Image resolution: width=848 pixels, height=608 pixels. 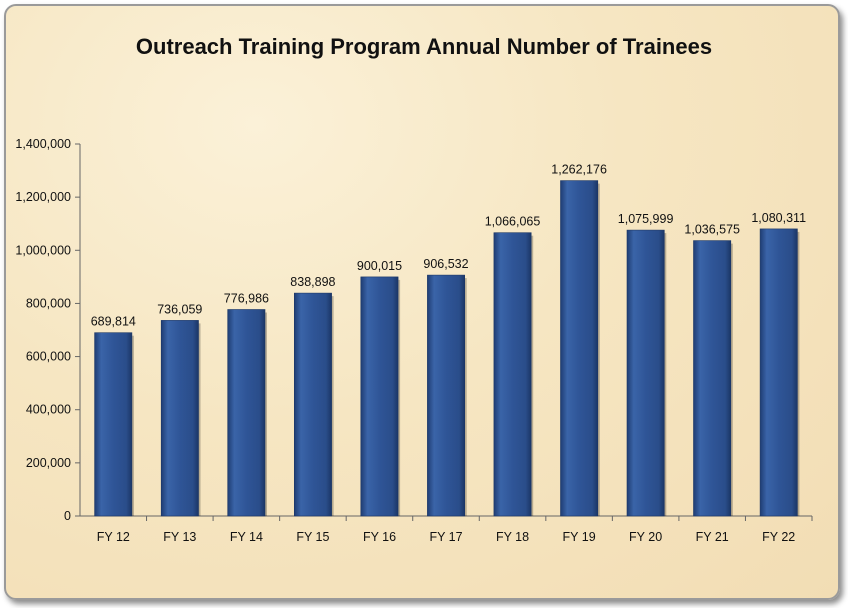 What do you see at coordinates (246, 537) in the screenshot?
I see `x-tick-label: FY 14` at bounding box center [246, 537].